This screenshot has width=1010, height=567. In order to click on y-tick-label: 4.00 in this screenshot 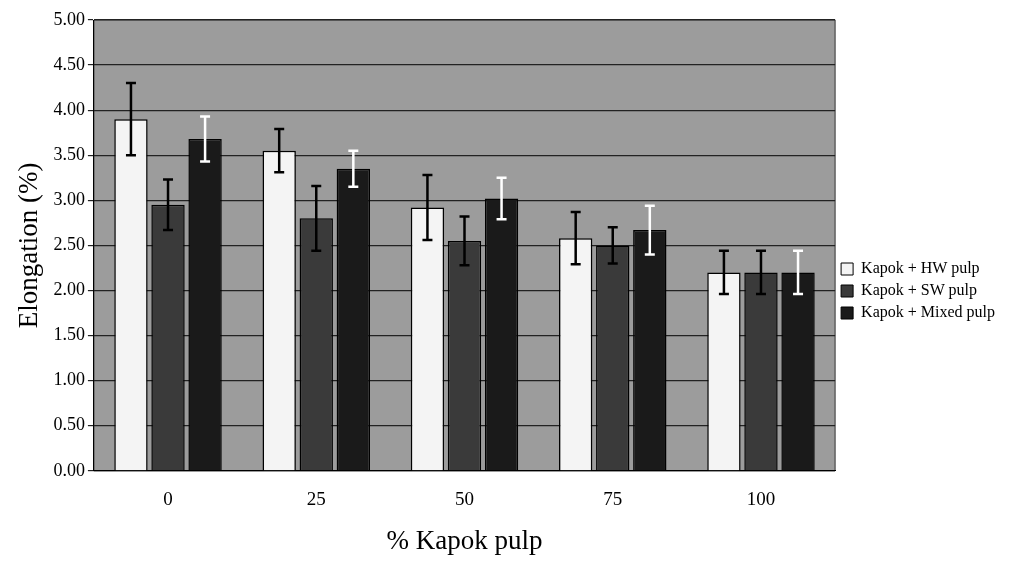, I will do `click(69, 108)`.